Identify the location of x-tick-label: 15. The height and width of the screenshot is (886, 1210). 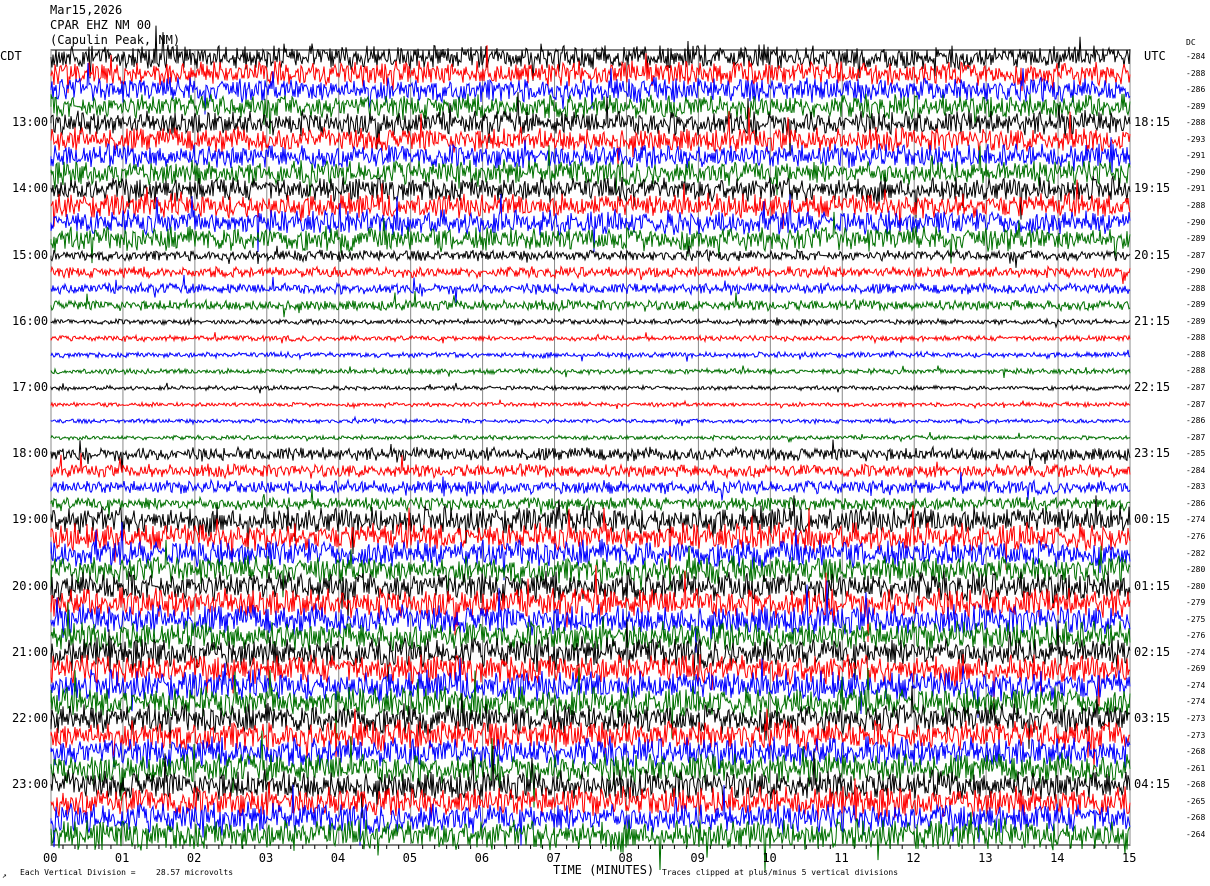
(1129, 858).